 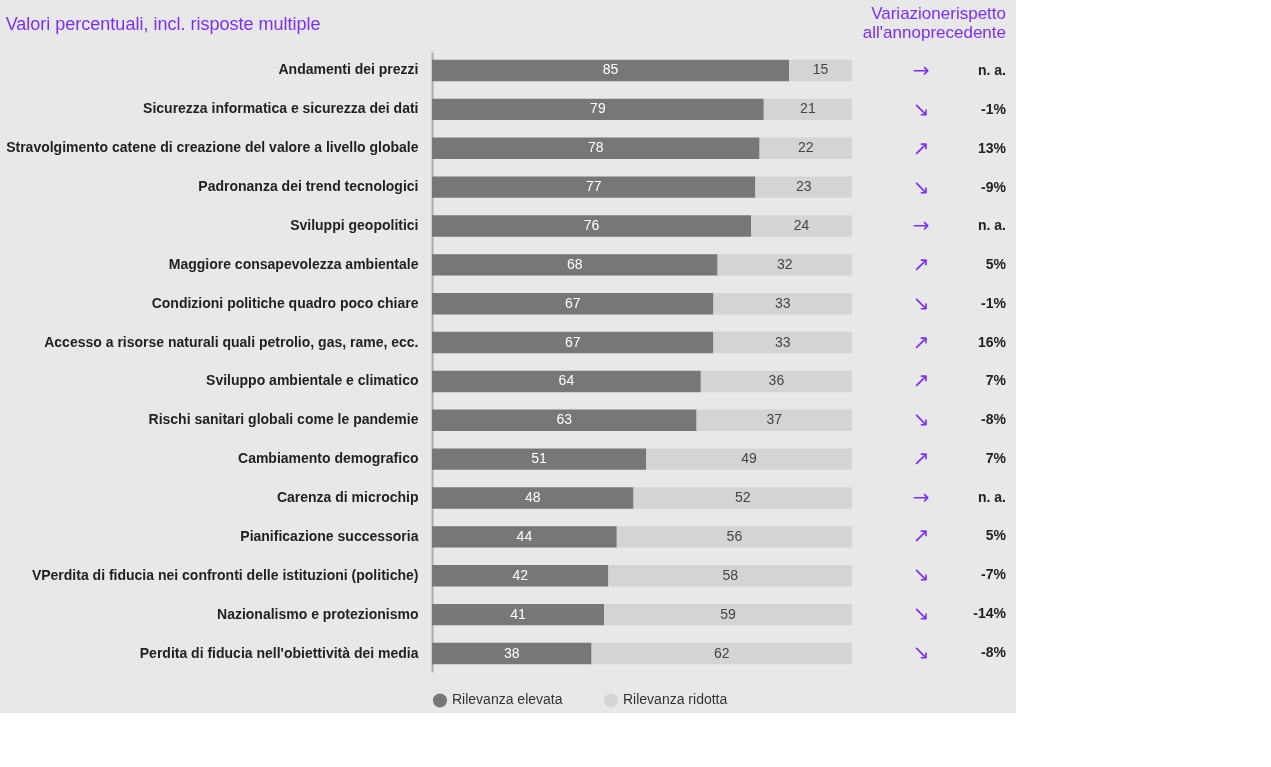 What do you see at coordinates (934, 23) in the screenshot?
I see `text: Variazionerispetto all'annoprecedente` at bounding box center [934, 23].